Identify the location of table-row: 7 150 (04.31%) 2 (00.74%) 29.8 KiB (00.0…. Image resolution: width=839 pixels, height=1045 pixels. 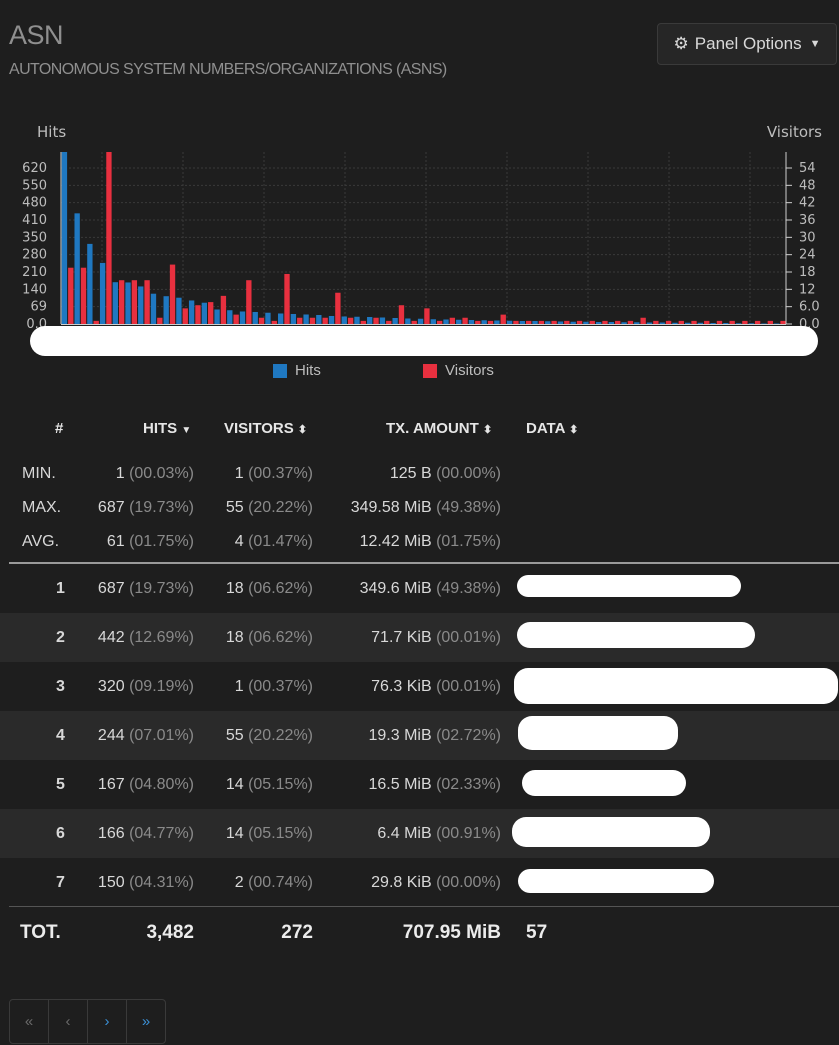
(419, 882).